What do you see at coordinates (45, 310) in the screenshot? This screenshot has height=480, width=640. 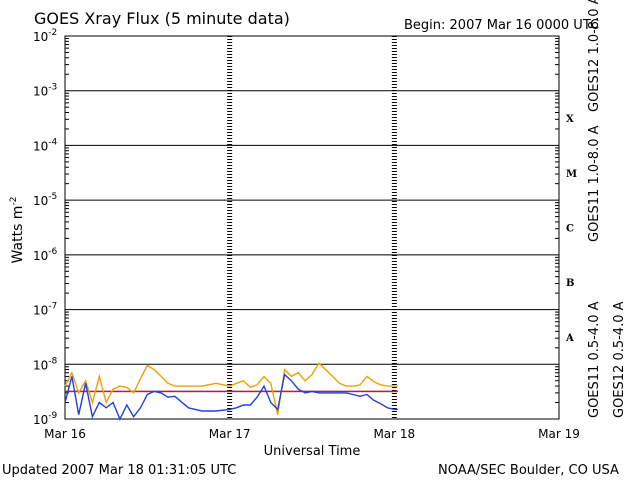 I see `y-tick-label: 10⁻⁷` at bounding box center [45, 310].